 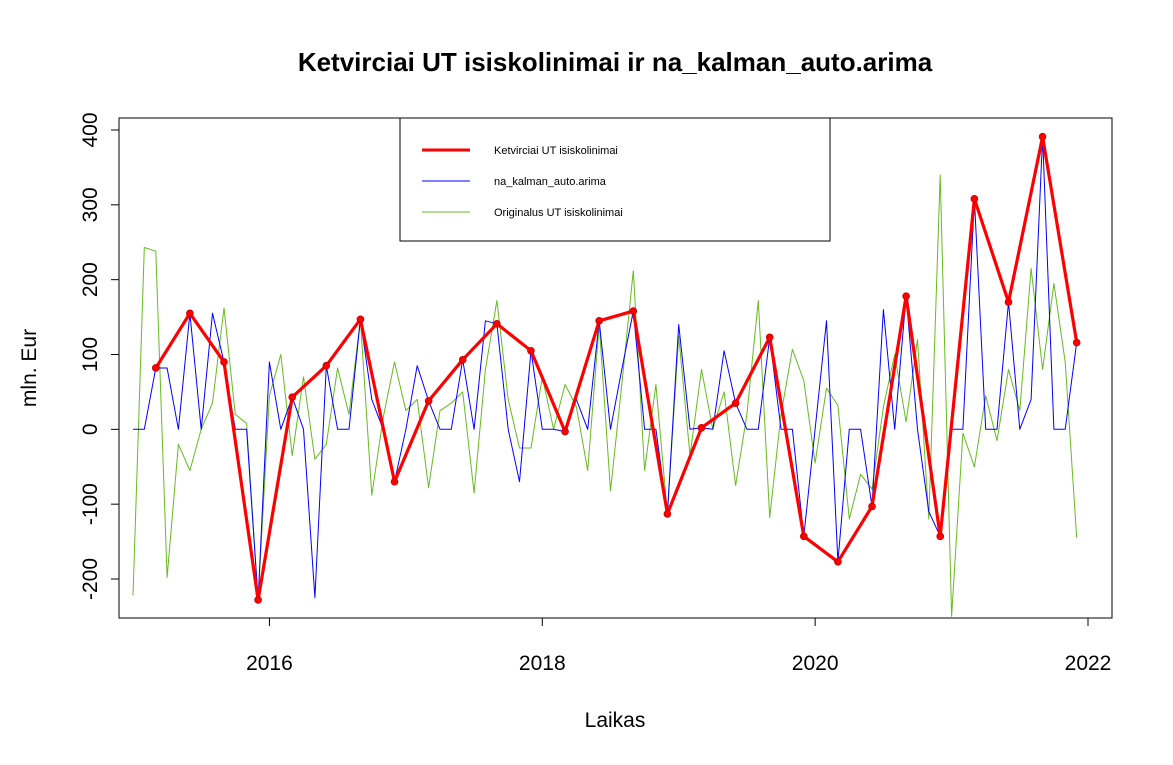 I want to click on legend-label-original: Originalus UT isiskolinimai, so click(x=558, y=213).